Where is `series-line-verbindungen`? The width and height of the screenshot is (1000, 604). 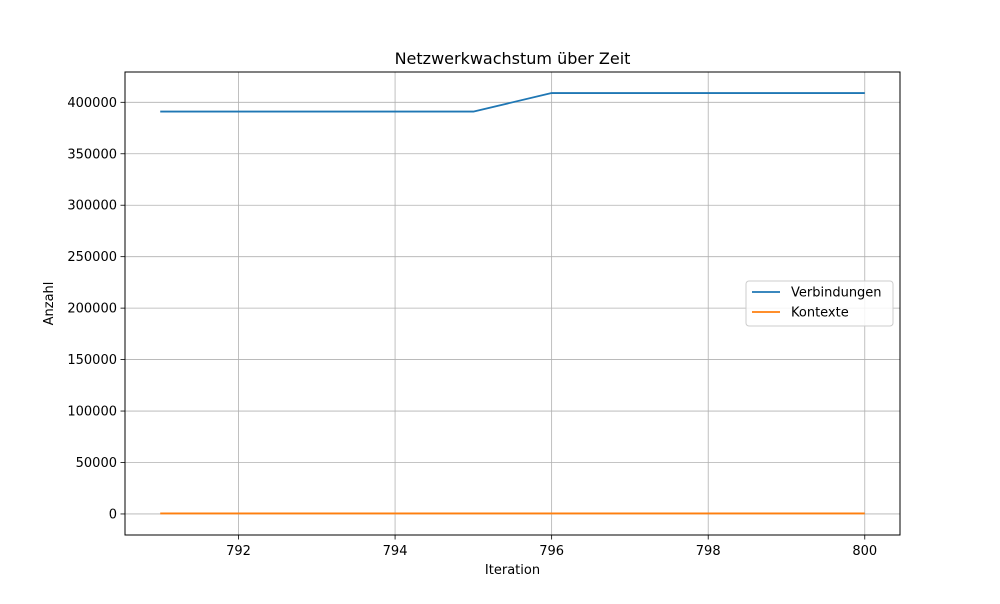 series-line-verbindungen is located at coordinates (512, 102).